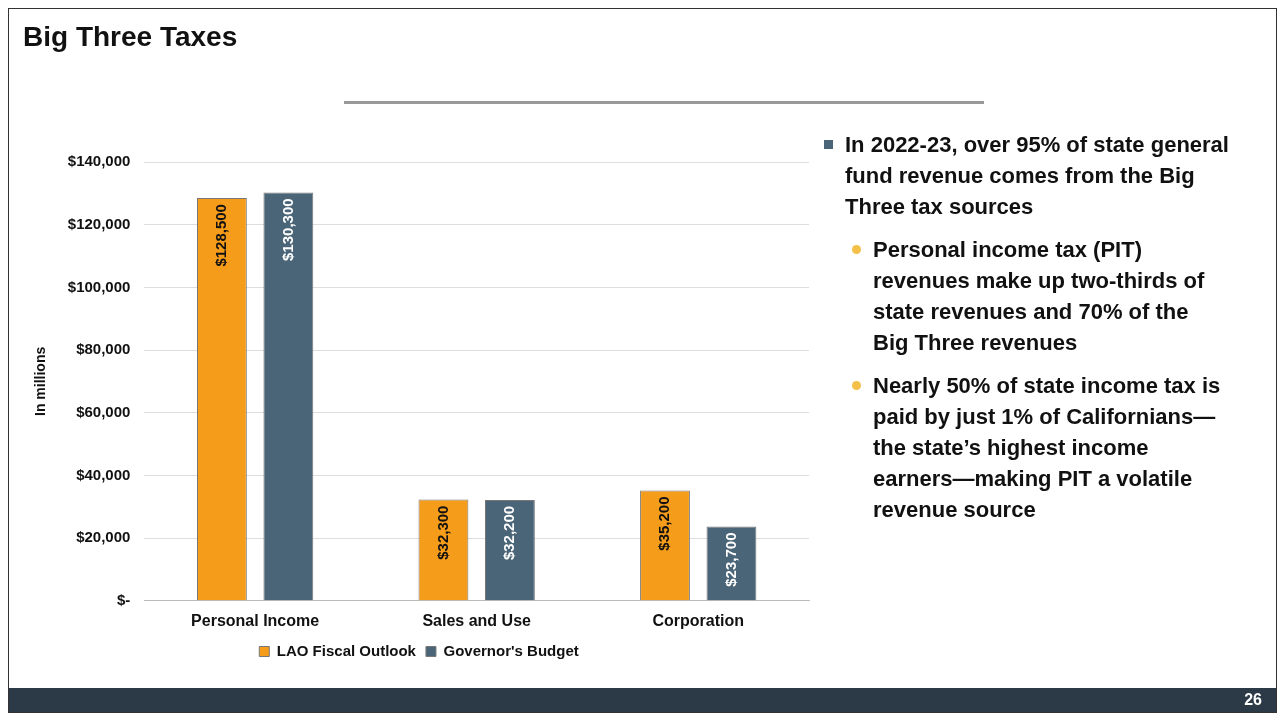  What do you see at coordinates (1047, 448) in the screenshot?
I see `text: Nearly 50% of state income tax is paid by just 1% of Californians—the state’s highest income earners—making PIT a volatile revenue source` at bounding box center [1047, 448].